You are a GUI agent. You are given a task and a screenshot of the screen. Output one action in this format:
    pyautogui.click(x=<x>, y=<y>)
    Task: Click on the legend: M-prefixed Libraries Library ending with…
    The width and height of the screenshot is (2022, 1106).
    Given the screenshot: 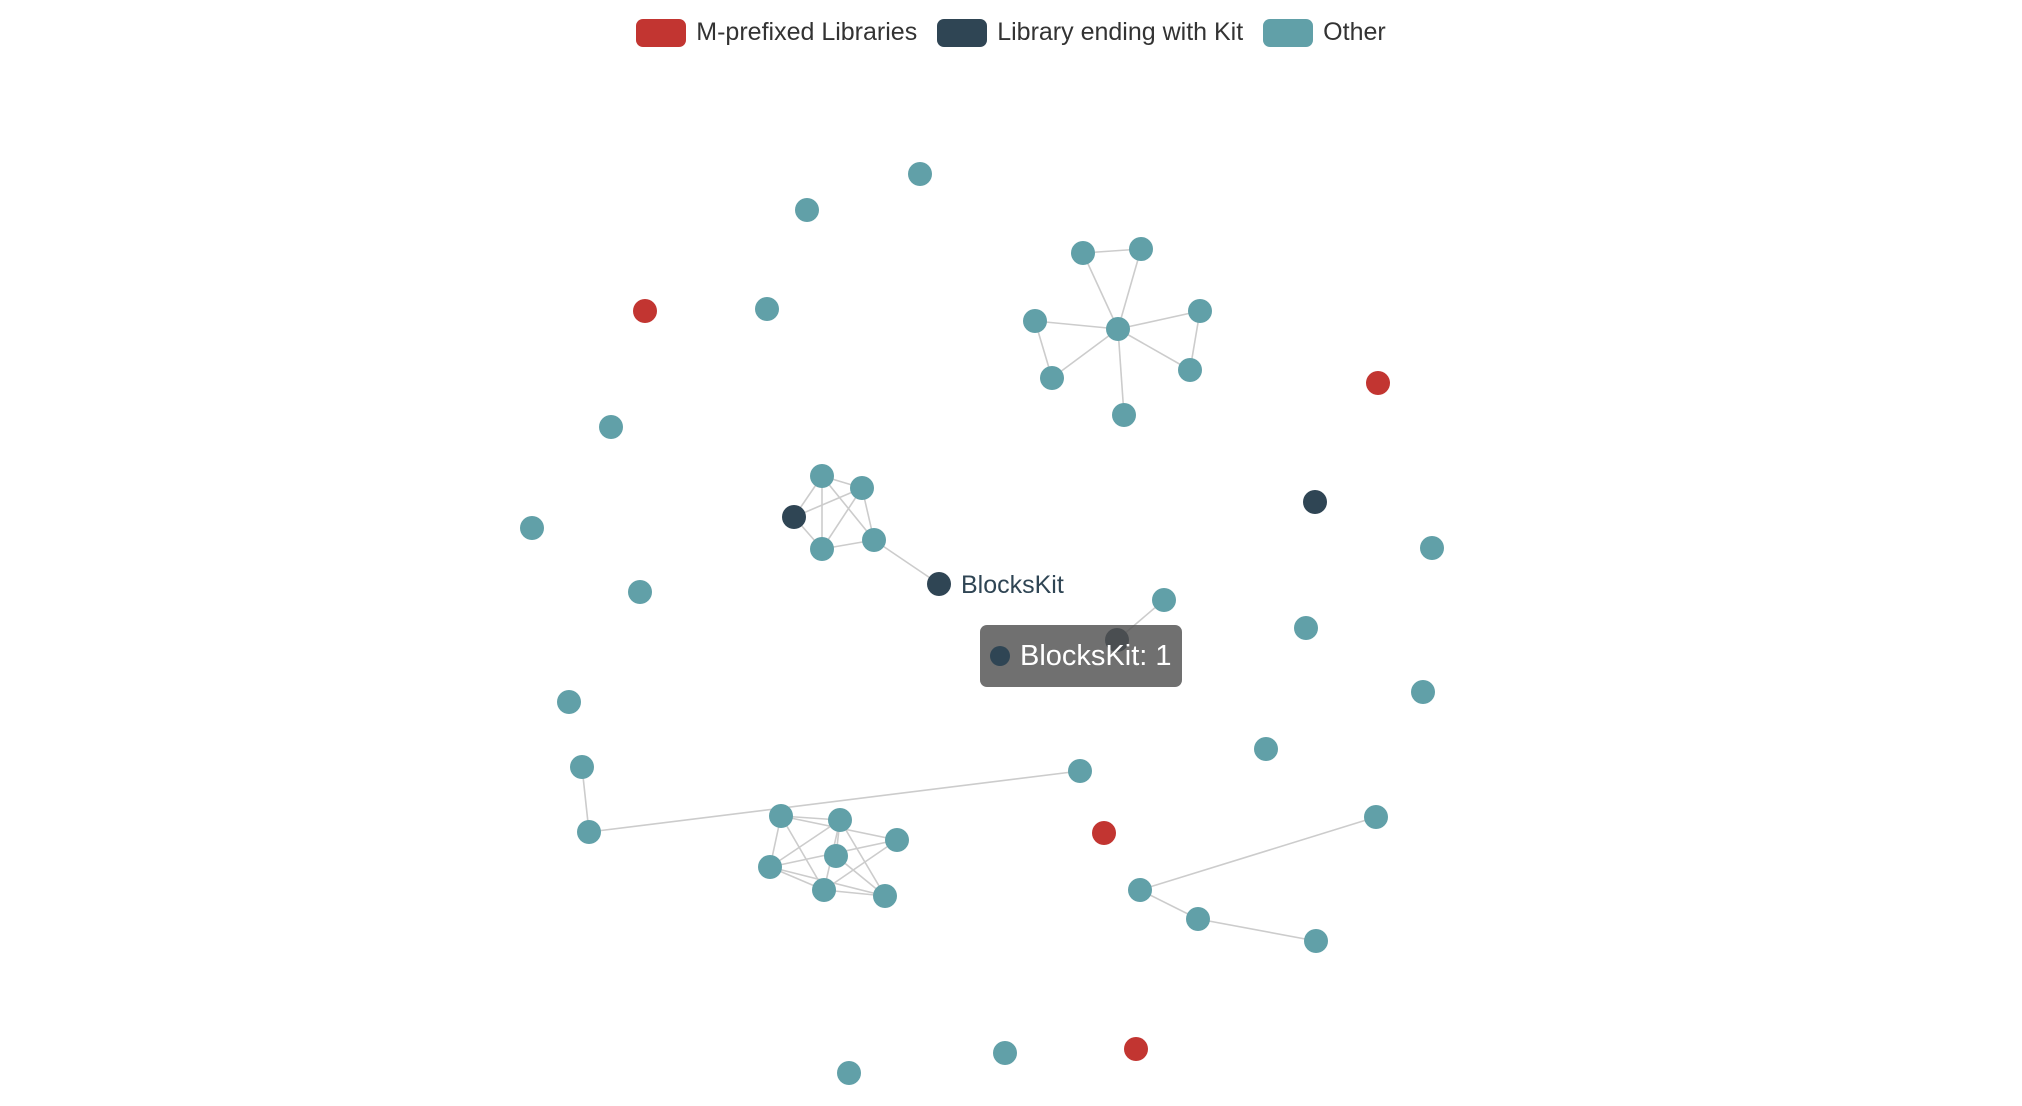 What is the action you would take?
    pyautogui.click(x=1011, y=32)
    